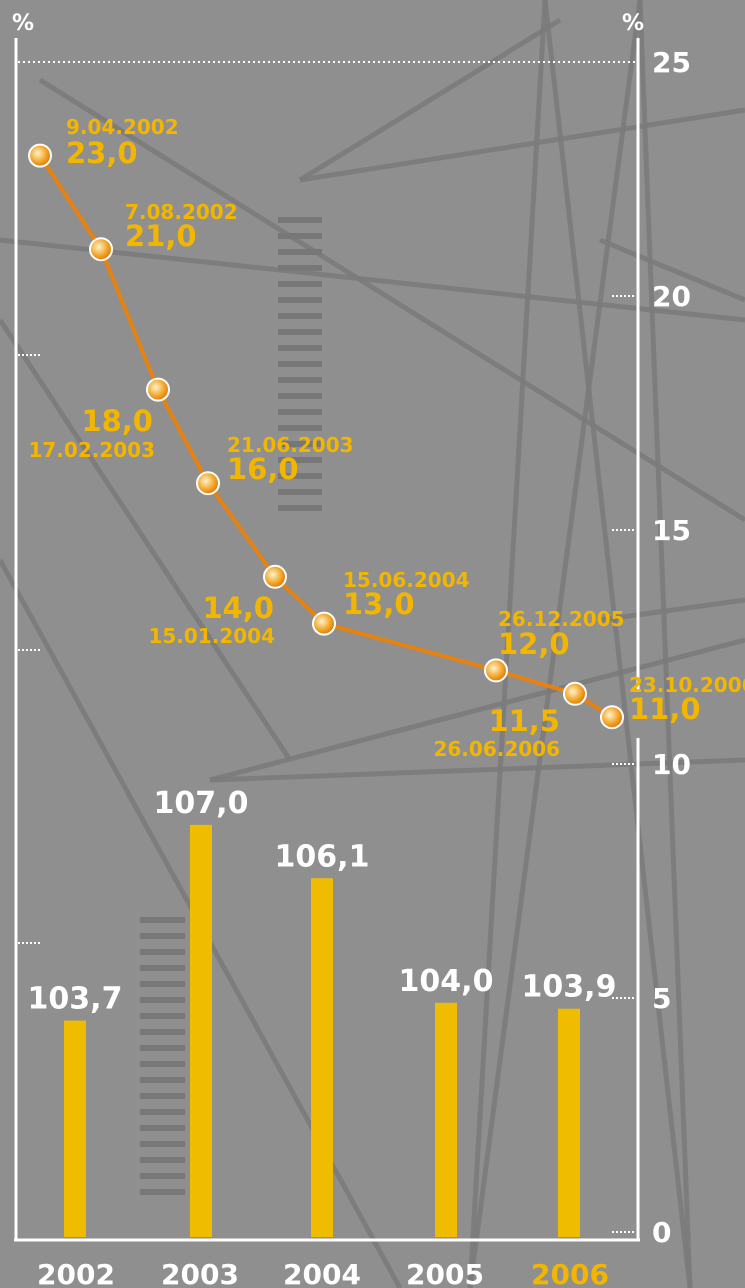 The height and width of the screenshot is (1288, 745). Describe the element at coordinates (534, 644) in the screenshot. I see `point-value-label: 12,0` at that location.